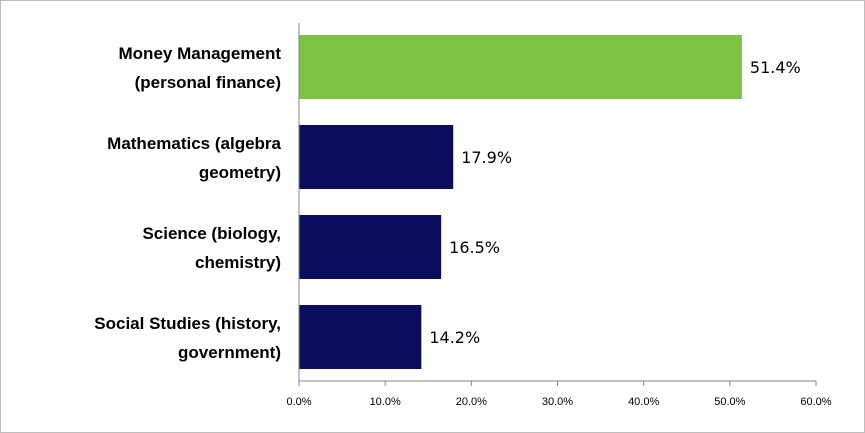 This screenshot has width=865, height=433. What do you see at coordinates (187, 323) in the screenshot?
I see `category-label: Social Studies (history,` at bounding box center [187, 323].